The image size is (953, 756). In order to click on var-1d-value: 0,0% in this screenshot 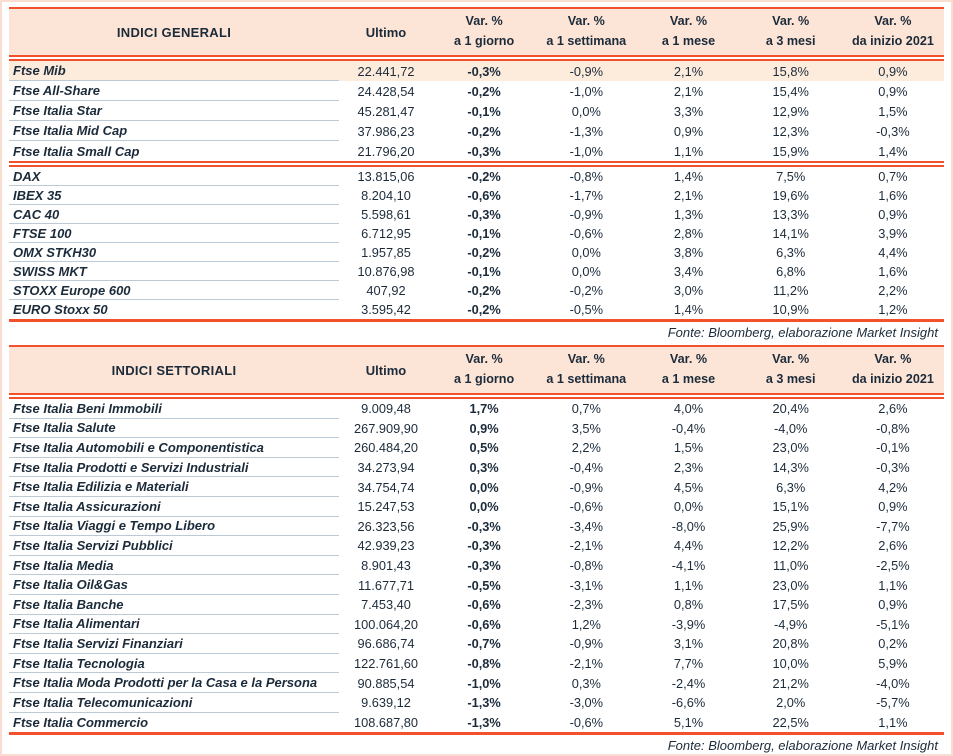, I will do `click(484, 487)`.